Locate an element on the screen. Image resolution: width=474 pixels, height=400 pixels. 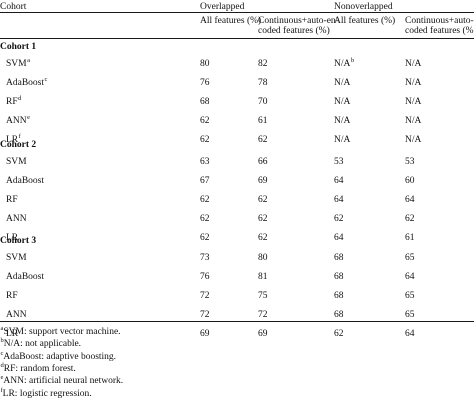
cell-nonoverlapped-cont: 61 is located at coordinates (410, 238).